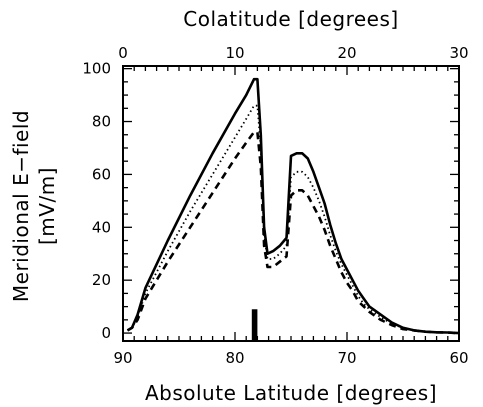  I want to click on x-top-tick-label: 20, so click(346, 53).